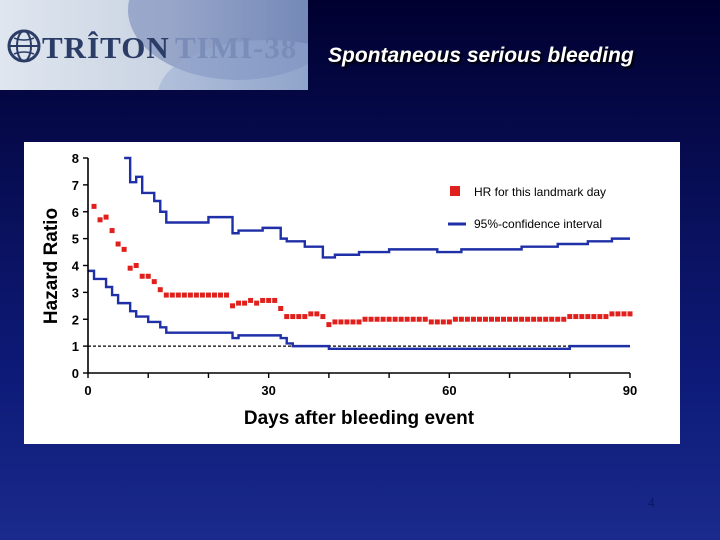 Image resolution: width=720 pixels, height=540 pixels. I want to click on globe-icon, so click(24, 46).